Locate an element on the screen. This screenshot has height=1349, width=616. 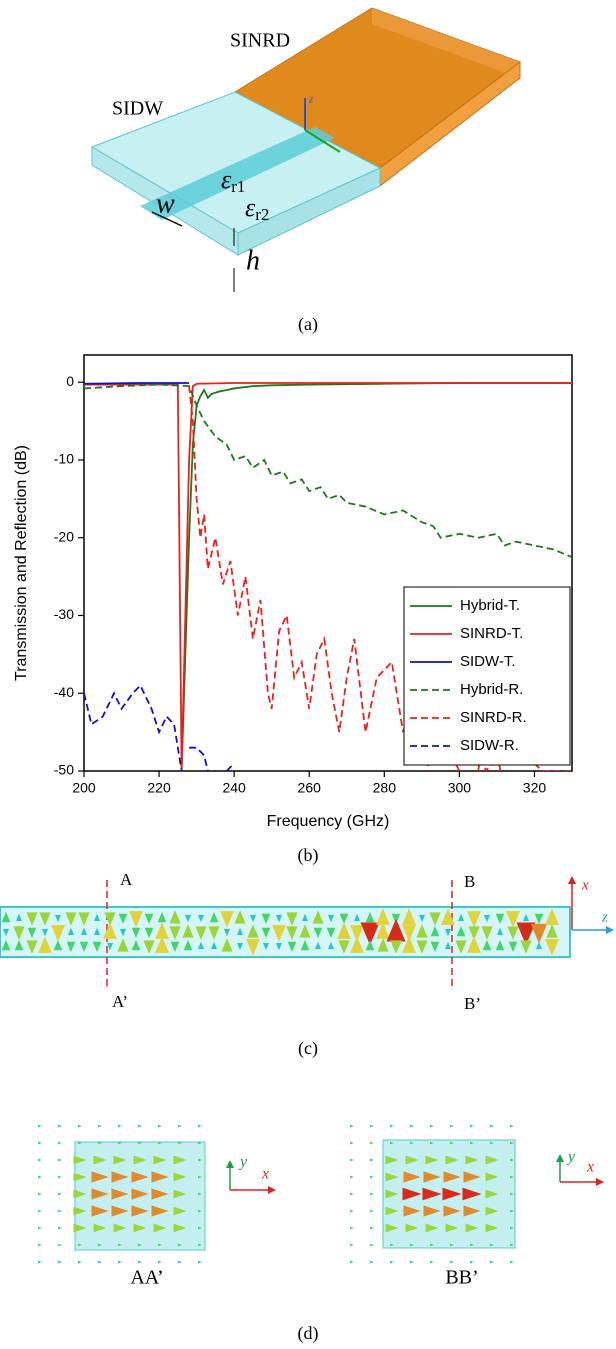
label-h: h is located at coordinates (253, 260).